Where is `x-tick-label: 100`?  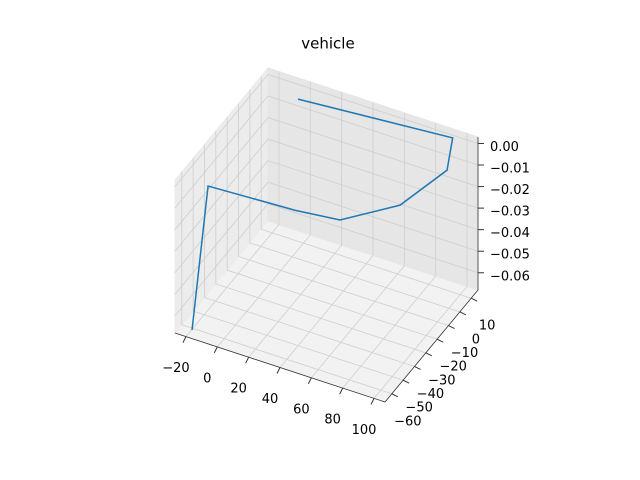
x-tick-label: 100 is located at coordinates (364, 430).